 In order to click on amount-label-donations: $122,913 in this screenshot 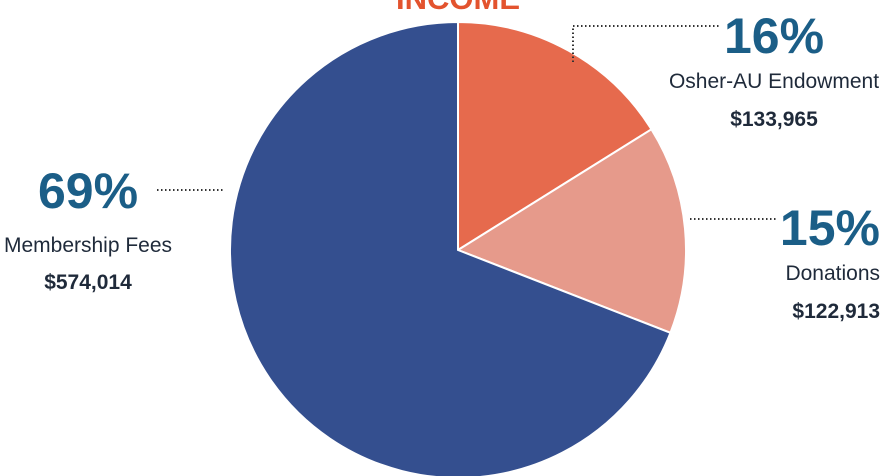, I will do `click(836, 311)`.